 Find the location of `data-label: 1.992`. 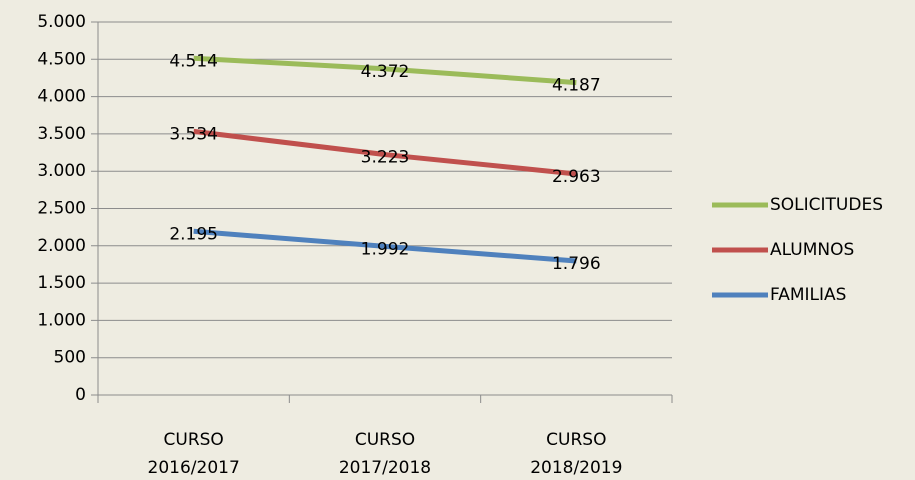

data-label: 1.992 is located at coordinates (385, 249).